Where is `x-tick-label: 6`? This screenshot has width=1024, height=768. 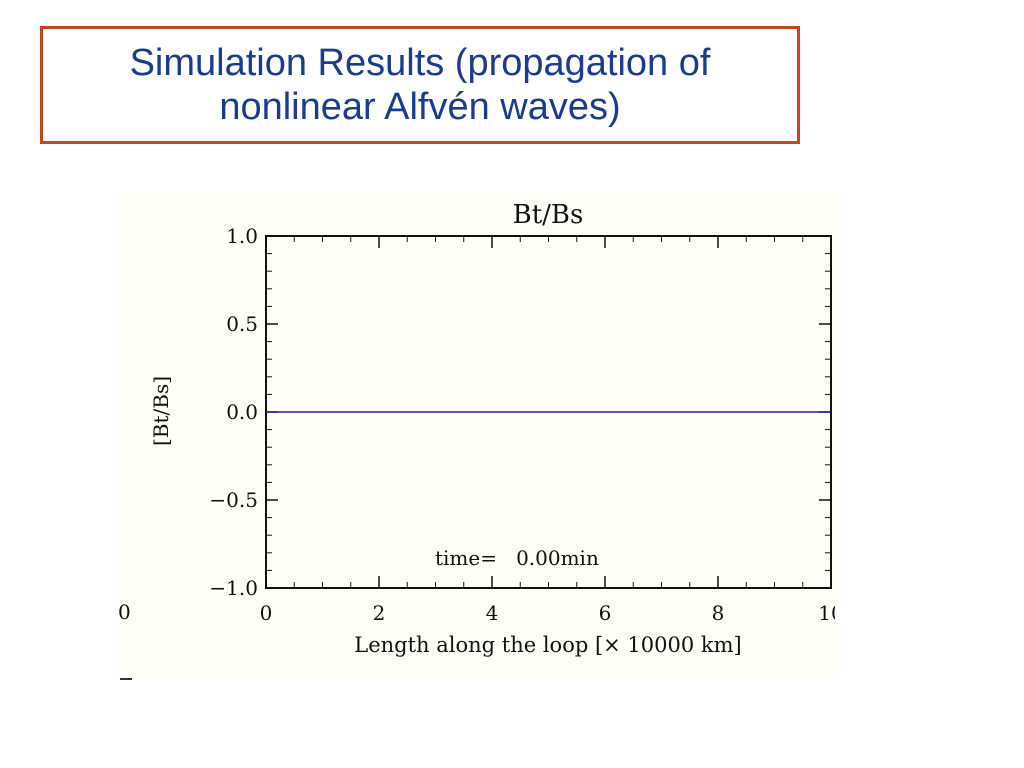 x-tick-label: 6 is located at coordinates (605, 613).